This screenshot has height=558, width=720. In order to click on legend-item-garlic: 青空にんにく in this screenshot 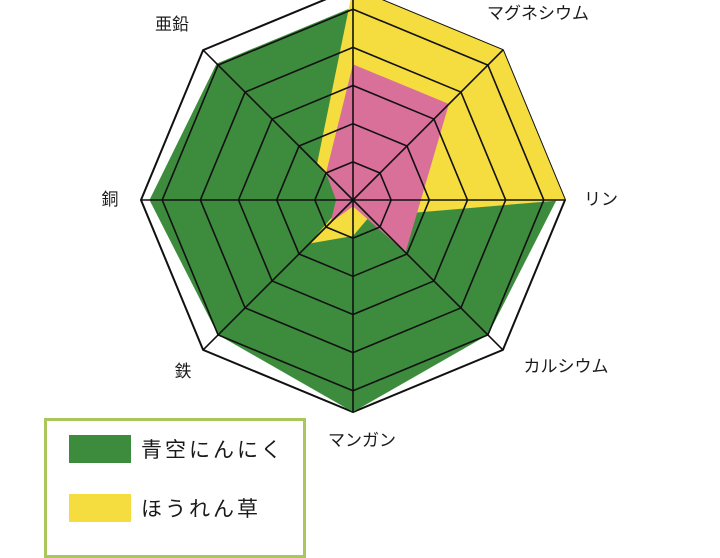, I will do `click(177, 449)`.